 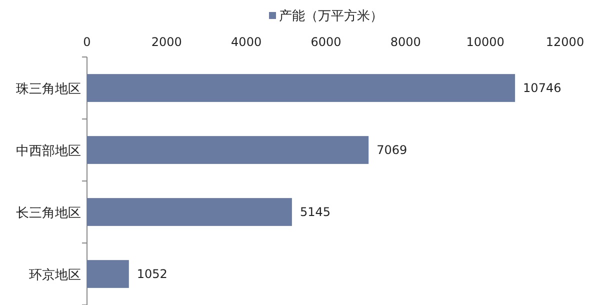 I want to click on y-tick-label: 珠三角地区, so click(x=48, y=89).